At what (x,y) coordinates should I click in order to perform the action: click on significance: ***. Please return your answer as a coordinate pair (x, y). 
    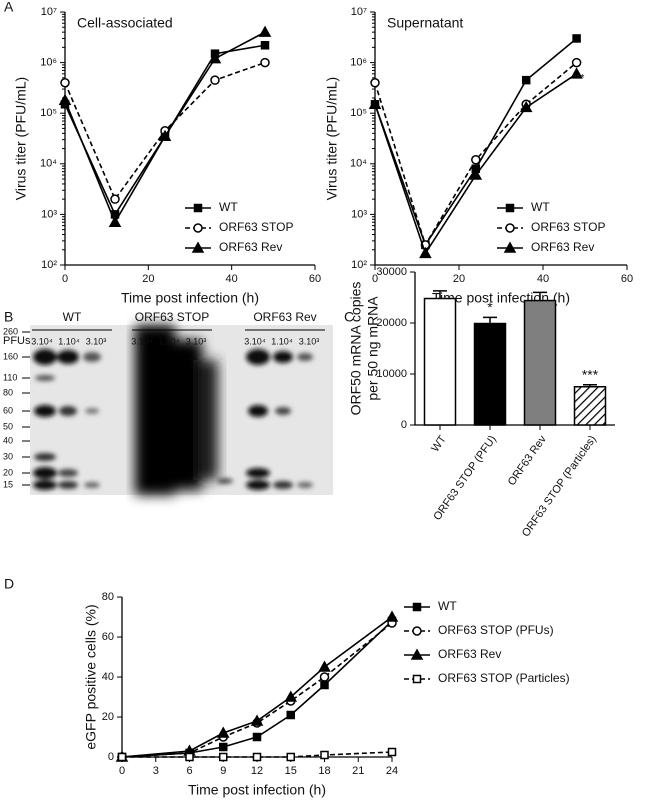
    Looking at the image, I should click on (590, 374).